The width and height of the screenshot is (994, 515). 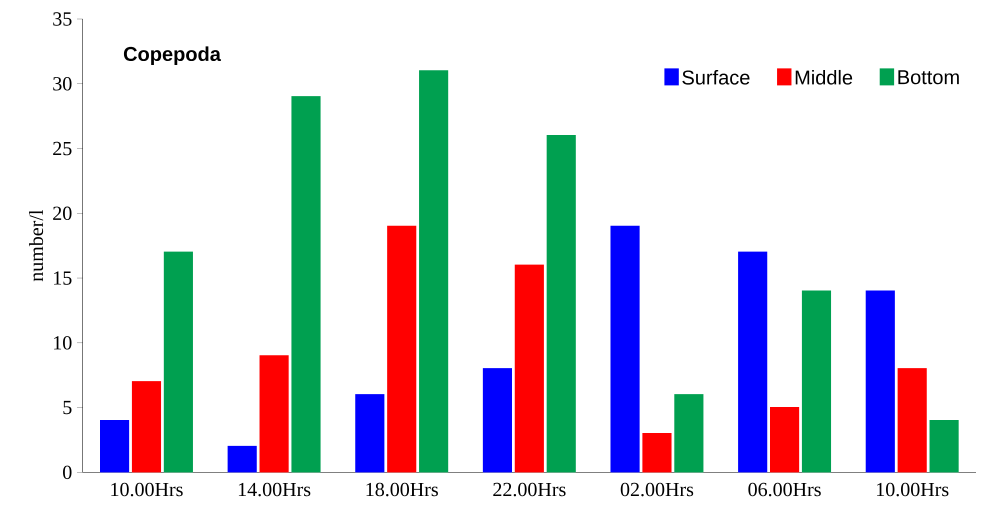 I want to click on legend-label: Surface, so click(x=716, y=77).